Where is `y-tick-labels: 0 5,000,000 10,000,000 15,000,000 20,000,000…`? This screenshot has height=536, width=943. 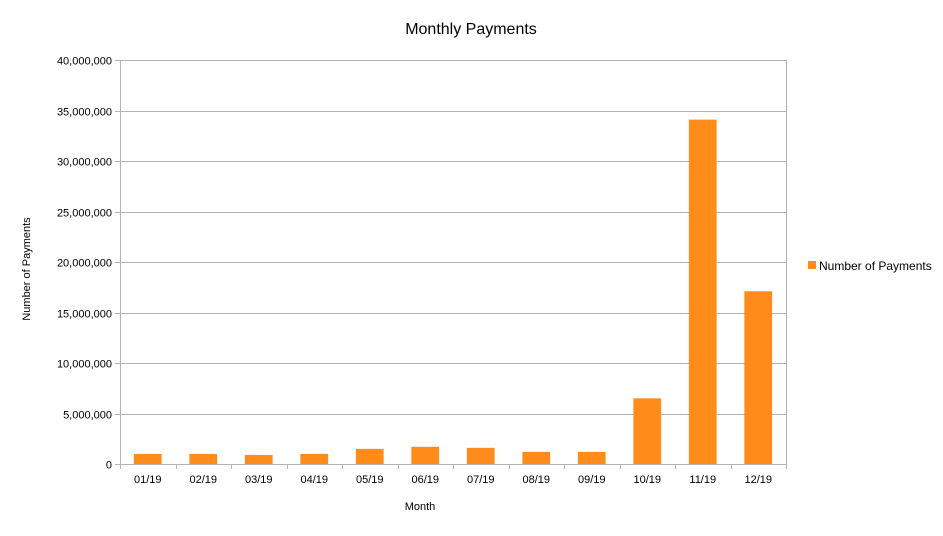 y-tick-labels: 0 5,000,000 10,000,000 15,000,000 20,000,000… is located at coordinates (84, 264).